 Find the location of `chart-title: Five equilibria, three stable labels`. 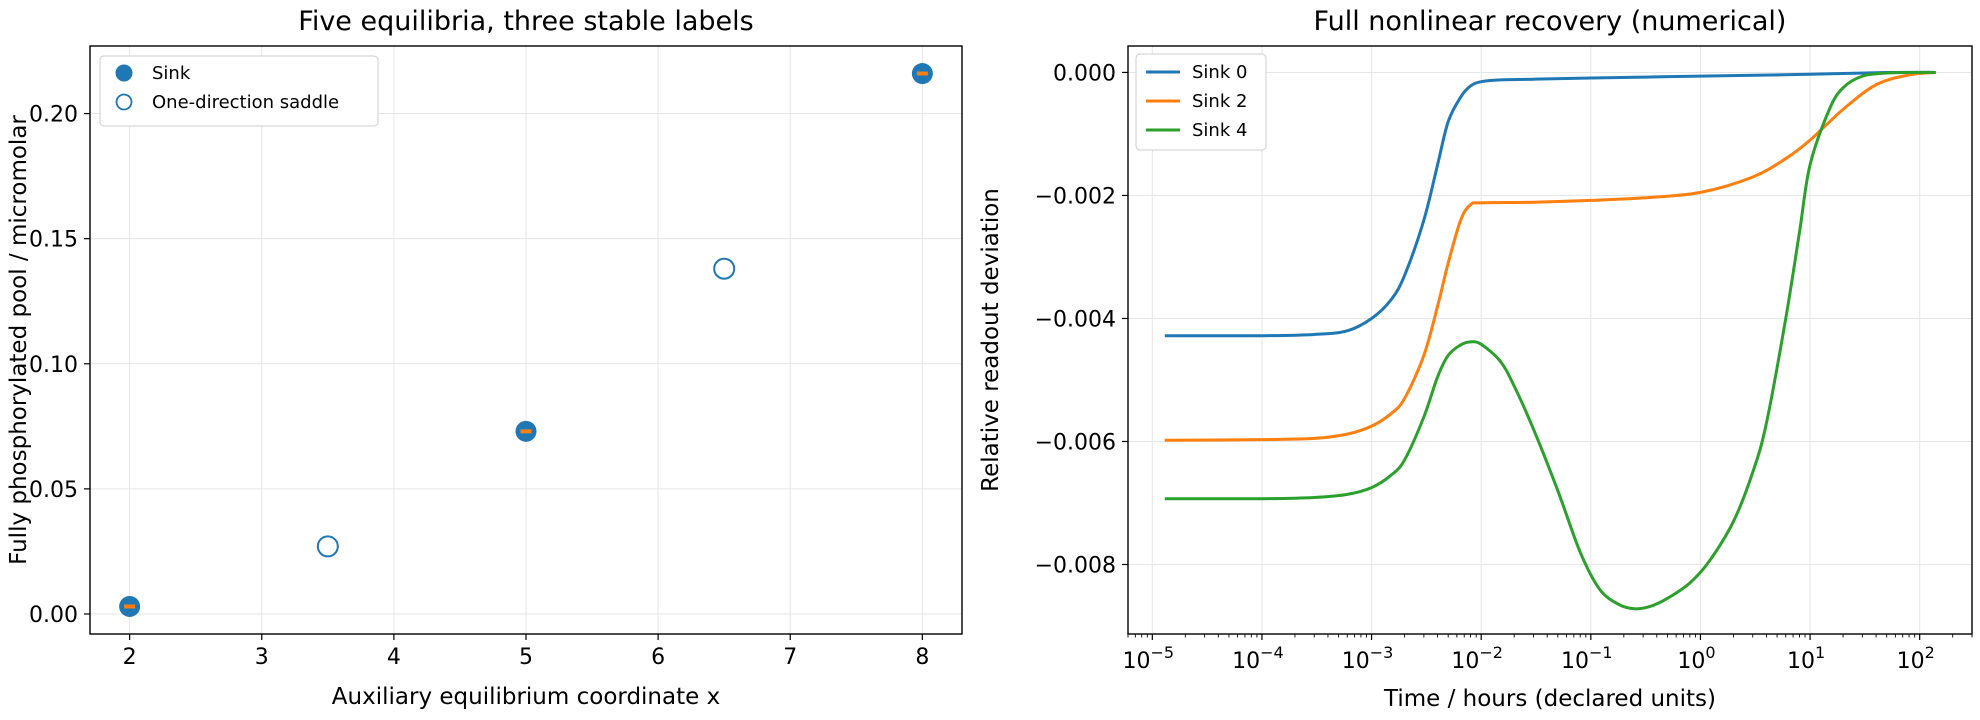

chart-title: Five equilibria, three stable labels is located at coordinates (525, 21).